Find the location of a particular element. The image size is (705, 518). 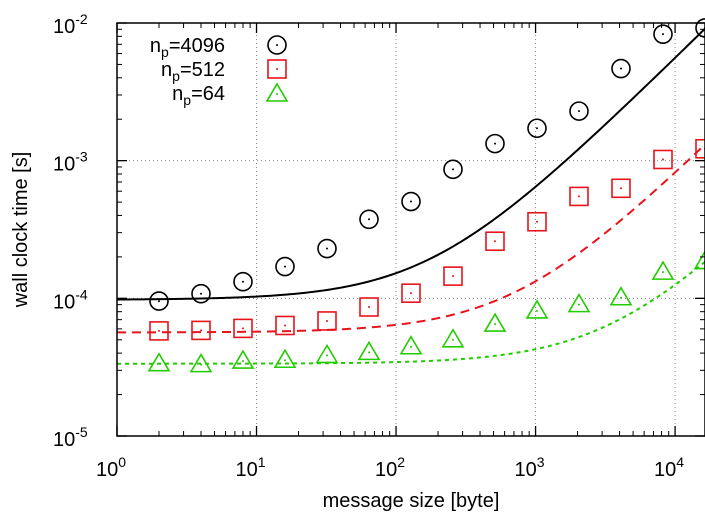

x-tick-labels: 10⁰ 10¹ 10² 10³ 10⁴ is located at coordinates (390, 467).